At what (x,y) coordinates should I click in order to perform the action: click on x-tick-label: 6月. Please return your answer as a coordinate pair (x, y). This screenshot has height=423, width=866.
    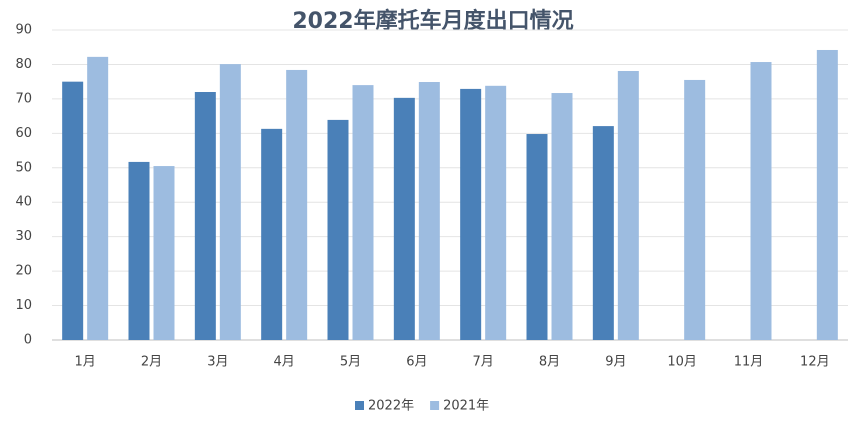
    Looking at the image, I should click on (416, 362).